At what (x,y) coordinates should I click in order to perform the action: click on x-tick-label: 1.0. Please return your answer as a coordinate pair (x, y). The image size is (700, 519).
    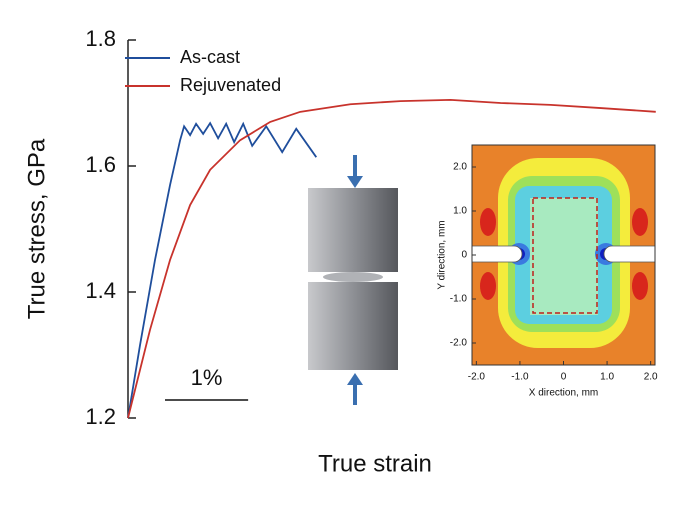
    Looking at the image, I should click on (607, 377).